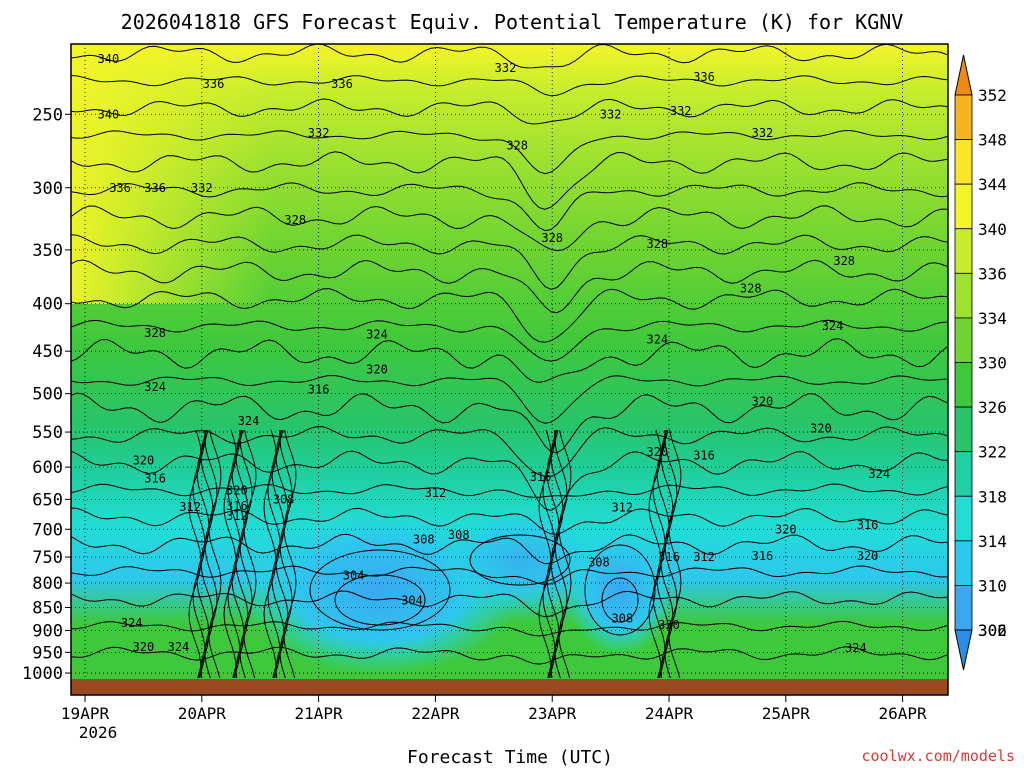 The image size is (1024, 768). What do you see at coordinates (47, 251) in the screenshot?
I see `y-tick-label: 350` at bounding box center [47, 251].